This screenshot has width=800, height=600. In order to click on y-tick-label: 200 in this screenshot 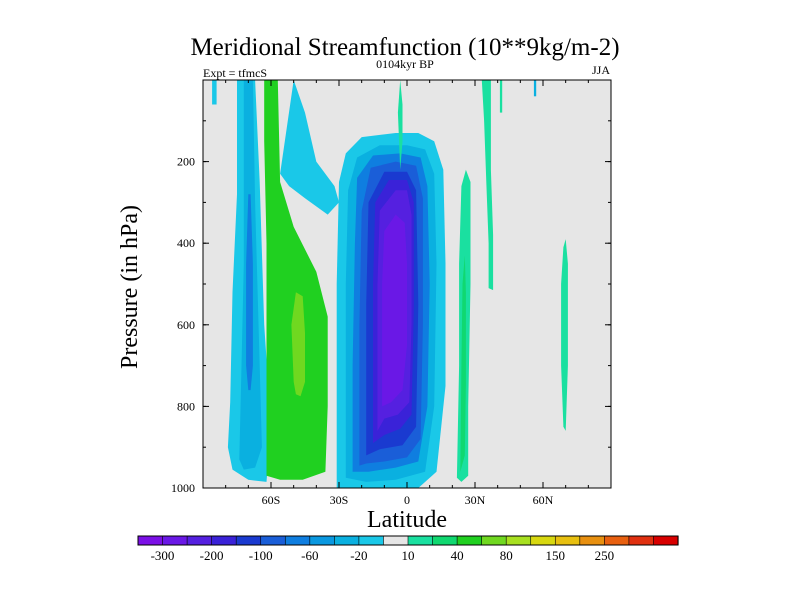, I will do `click(186, 162)`.